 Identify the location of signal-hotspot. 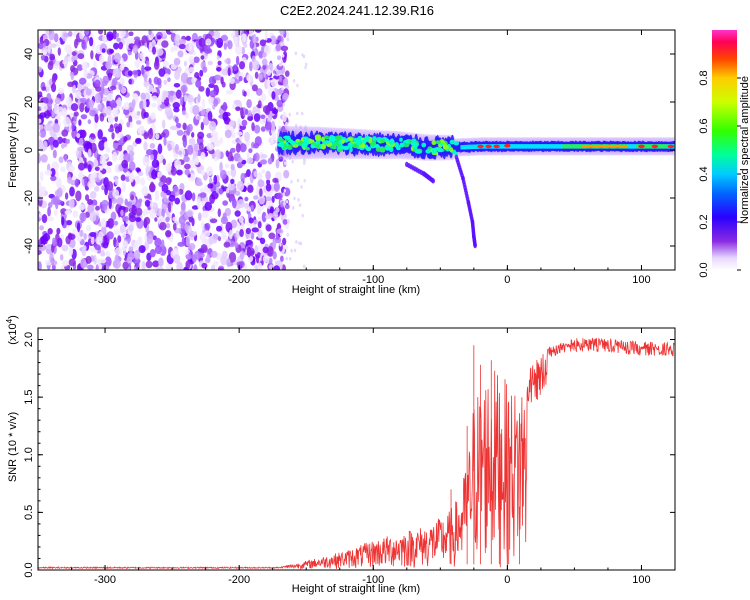
(671, 146).